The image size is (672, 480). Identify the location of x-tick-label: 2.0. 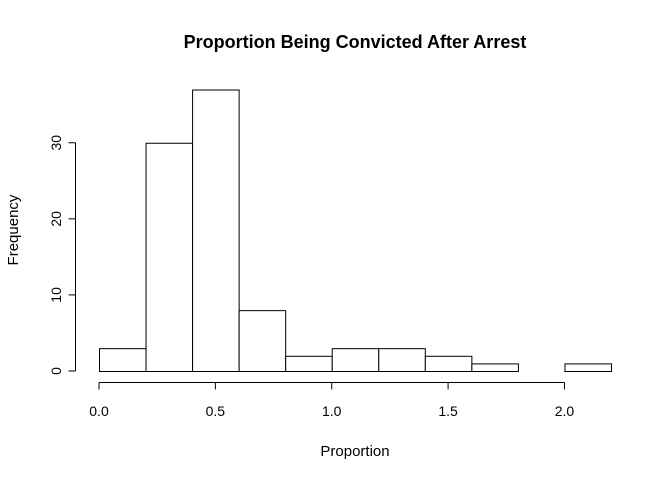
(565, 411).